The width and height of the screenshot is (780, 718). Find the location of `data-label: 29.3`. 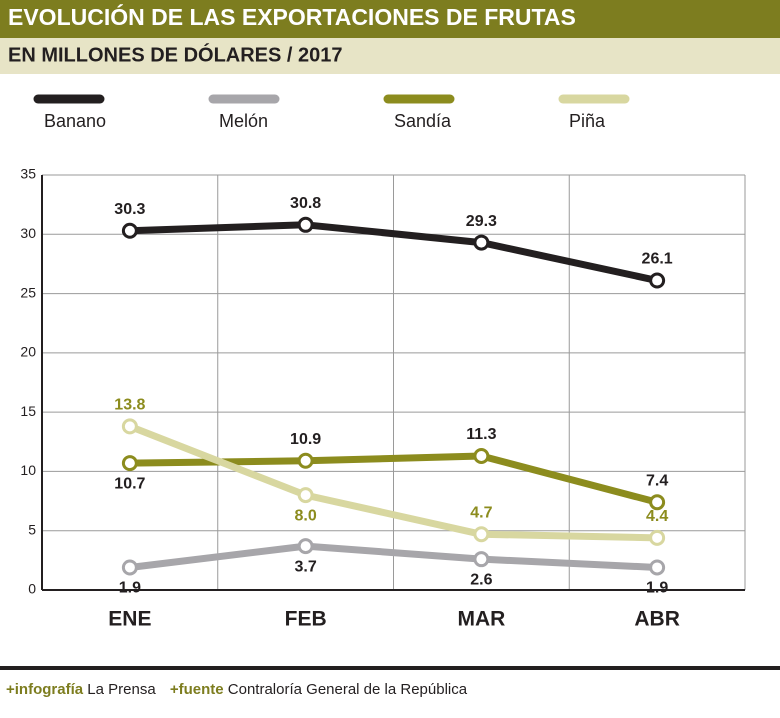

data-label: 29.3 is located at coordinates (481, 221).